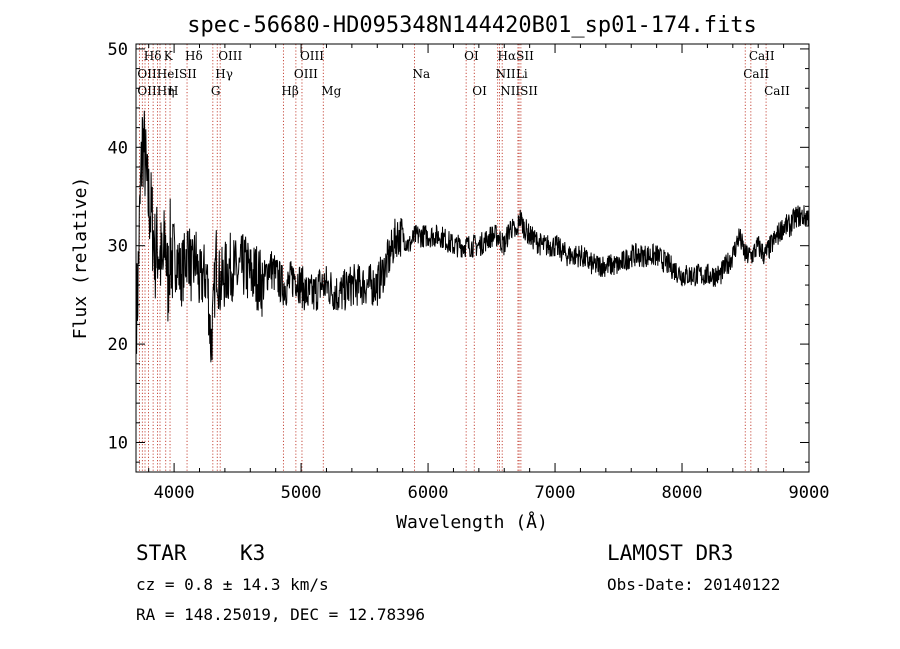 The height and width of the screenshot is (649, 900). What do you see at coordinates (682, 493) in the screenshot?
I see `x-tick-label: 8000` at bounding box center [682, 493].